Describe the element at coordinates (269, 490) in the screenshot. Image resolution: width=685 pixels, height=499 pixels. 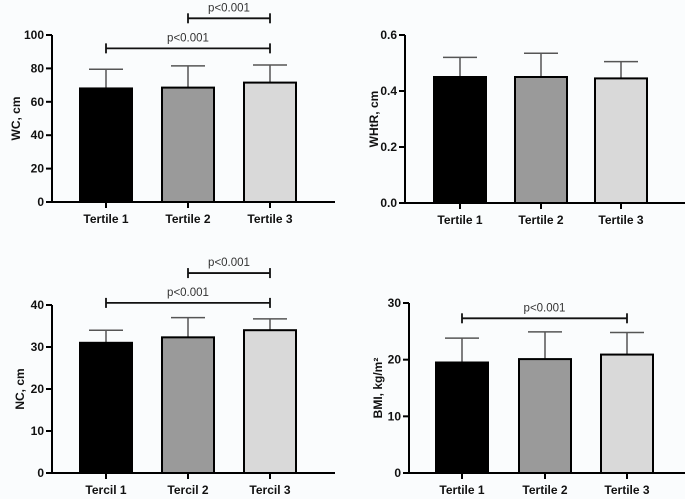
I see `x-tick-label: Tercil 3` at that location.